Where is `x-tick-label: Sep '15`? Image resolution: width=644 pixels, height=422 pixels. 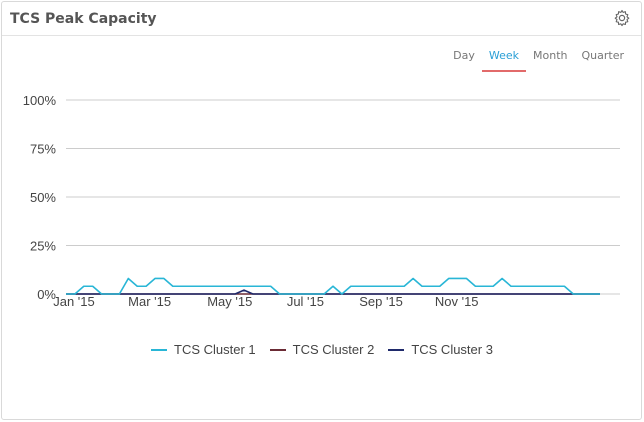 x-tick-label: Sep '15 is located at coordinates (381, 301).